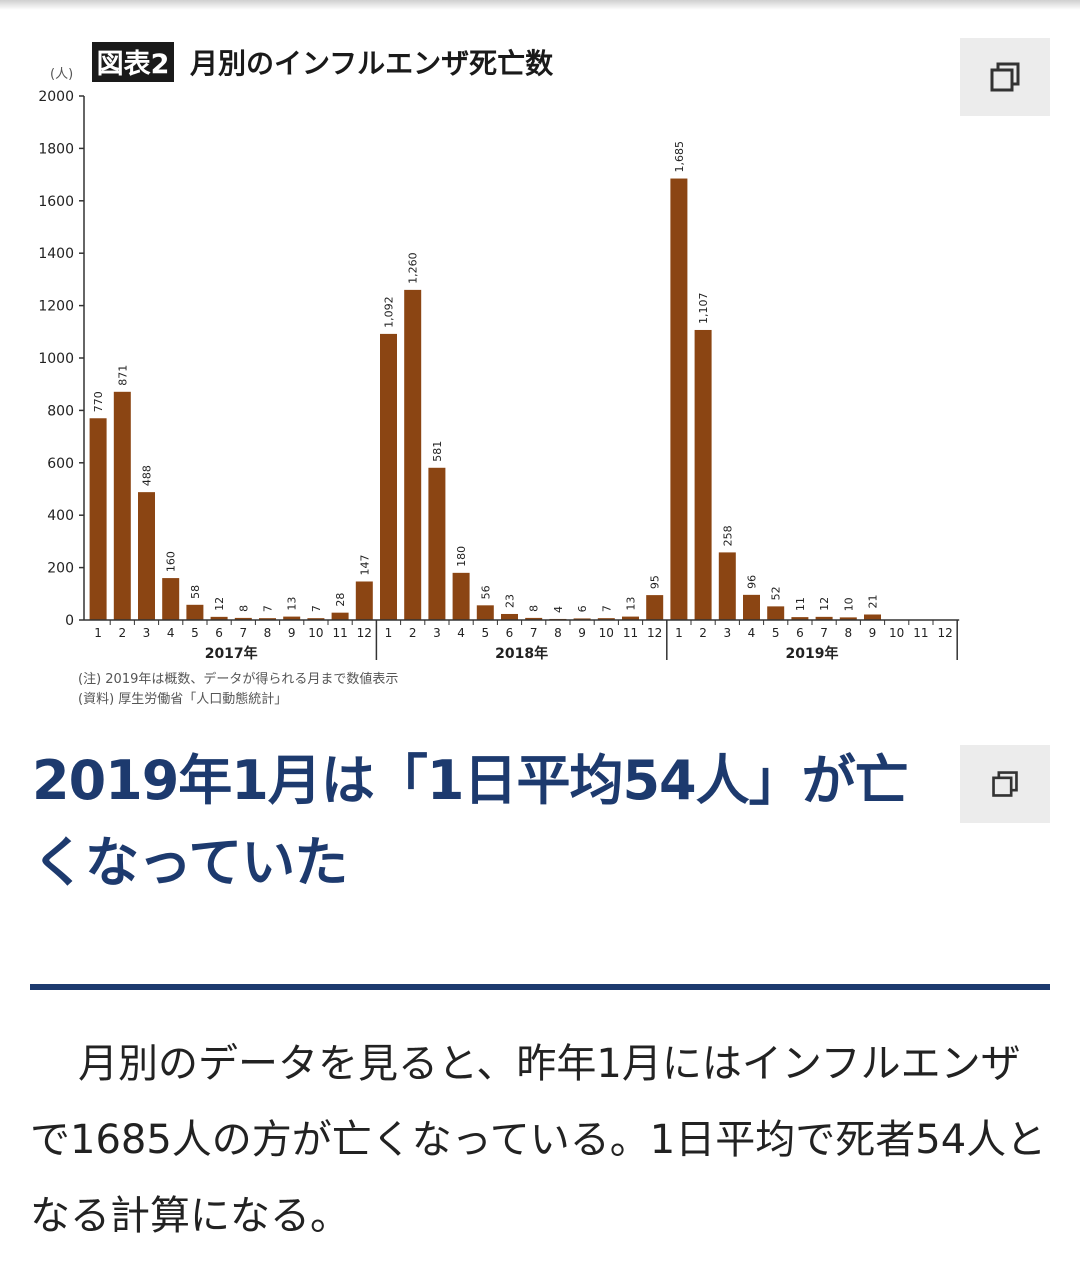 The image size is (1080, 1278). I want to click on y-tick-label: 1400, so click(56, 254).